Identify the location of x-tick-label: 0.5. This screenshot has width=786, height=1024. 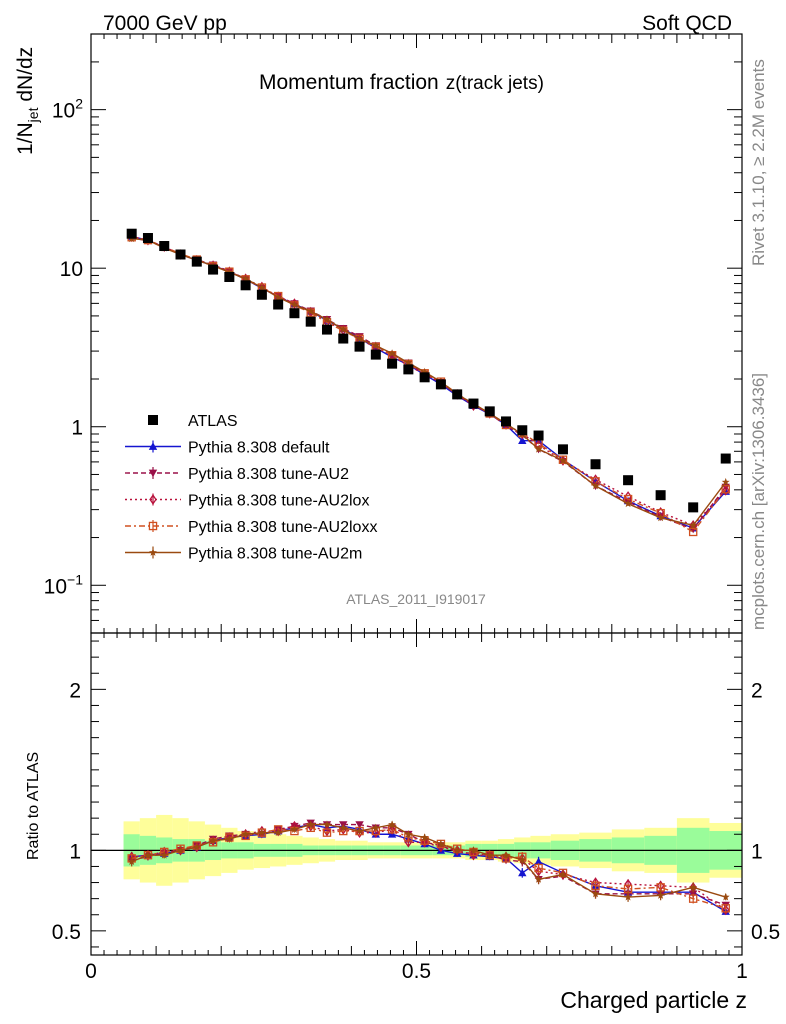
(416, 971).